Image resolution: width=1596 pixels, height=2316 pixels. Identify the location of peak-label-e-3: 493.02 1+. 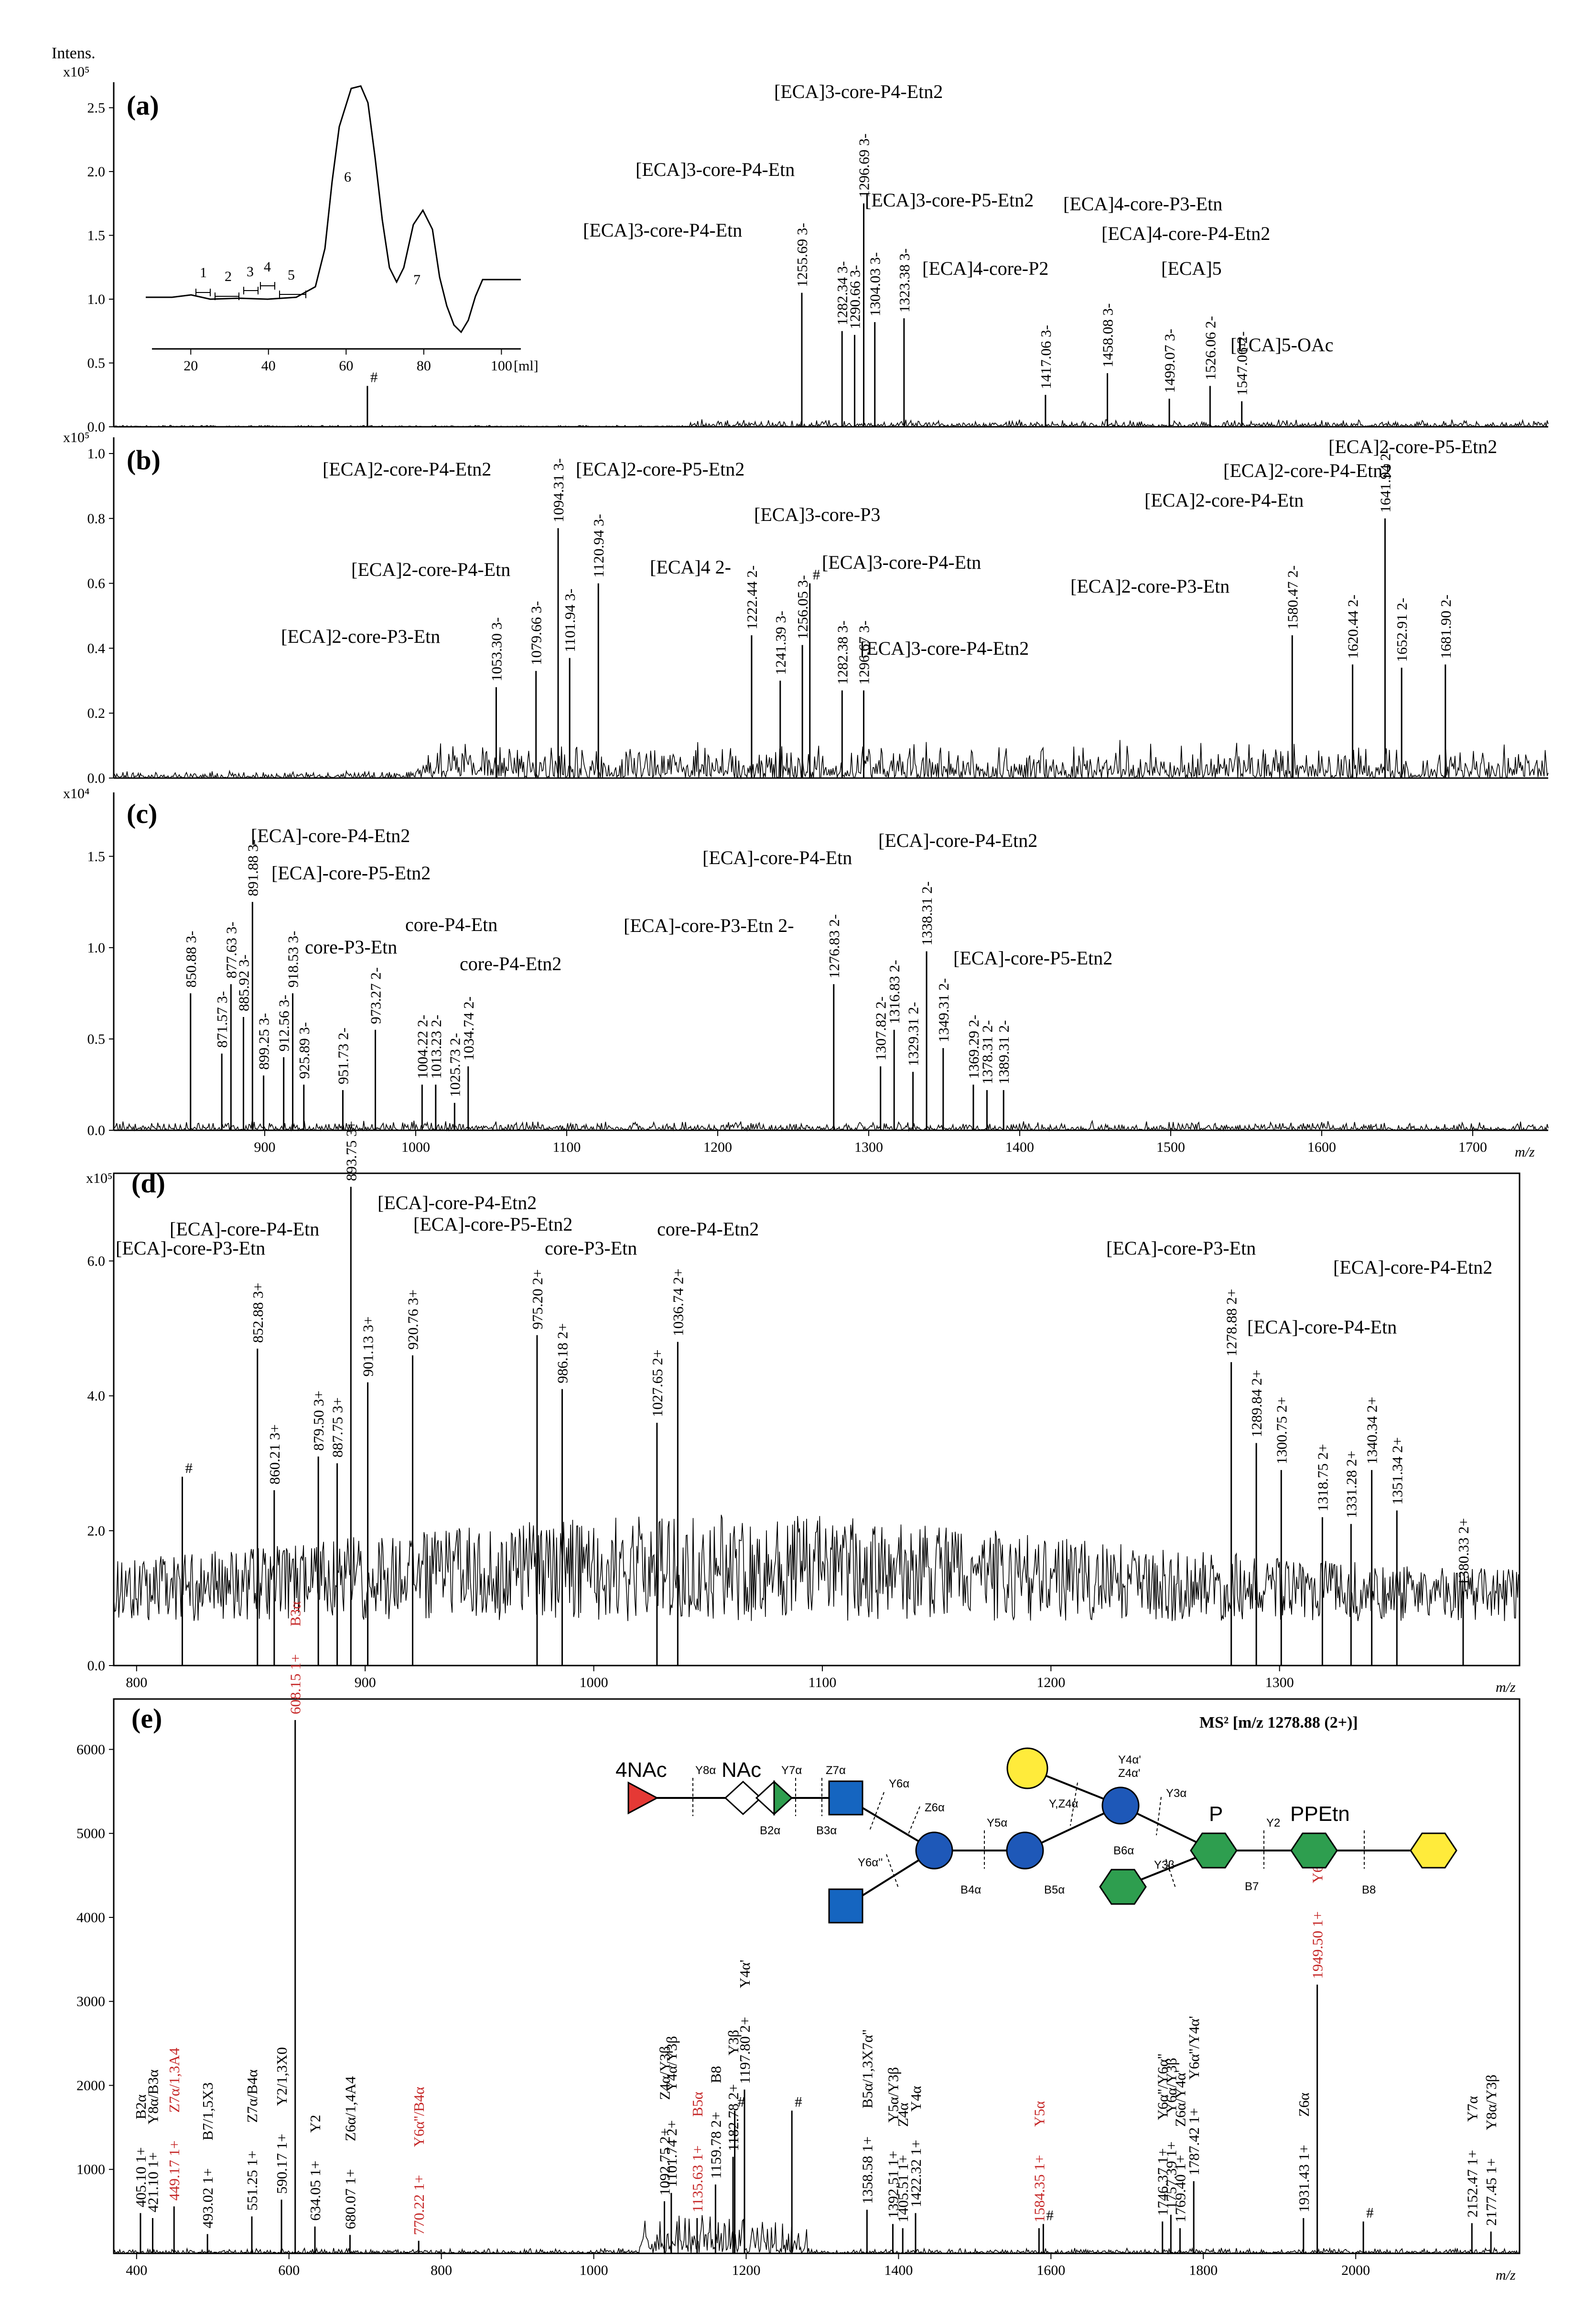
(208, 2198).